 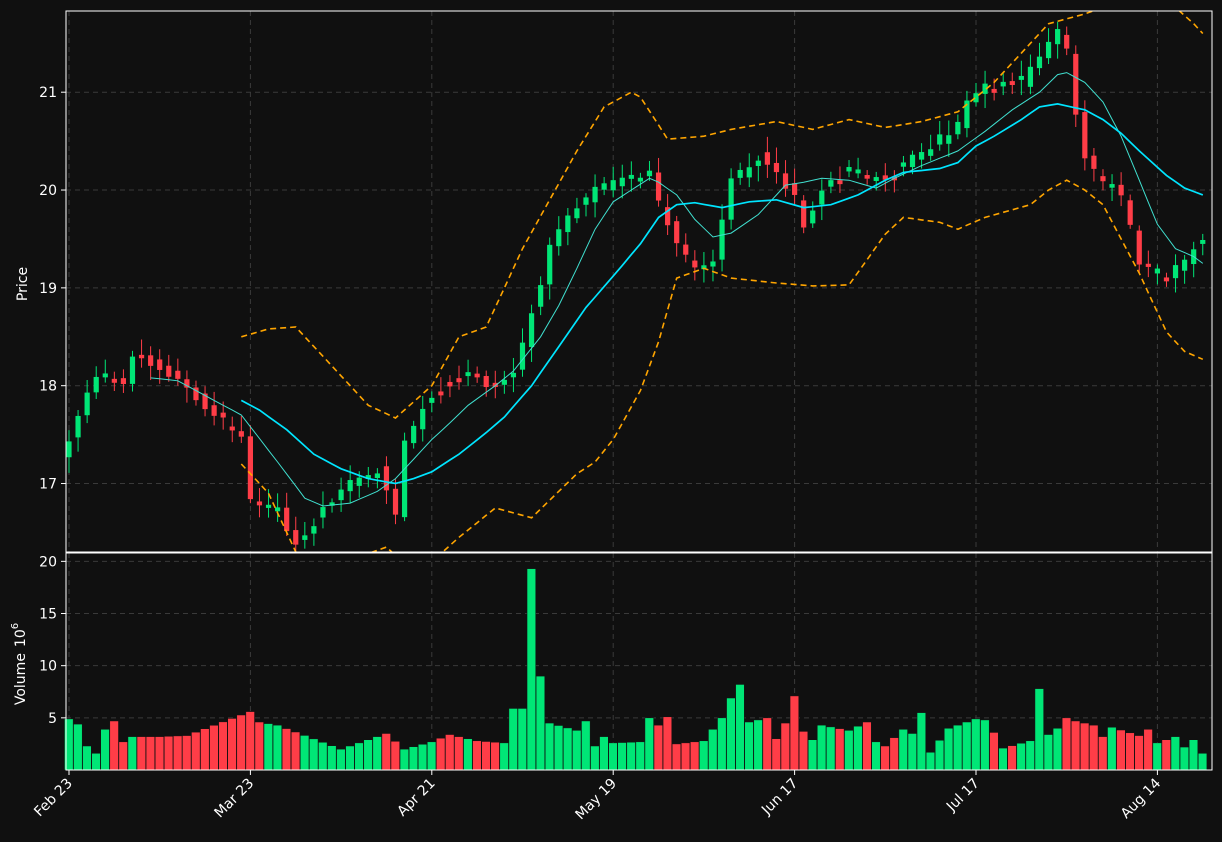 I want to click on volume-axis-label-text: Volume, so click(x=21, y=679).